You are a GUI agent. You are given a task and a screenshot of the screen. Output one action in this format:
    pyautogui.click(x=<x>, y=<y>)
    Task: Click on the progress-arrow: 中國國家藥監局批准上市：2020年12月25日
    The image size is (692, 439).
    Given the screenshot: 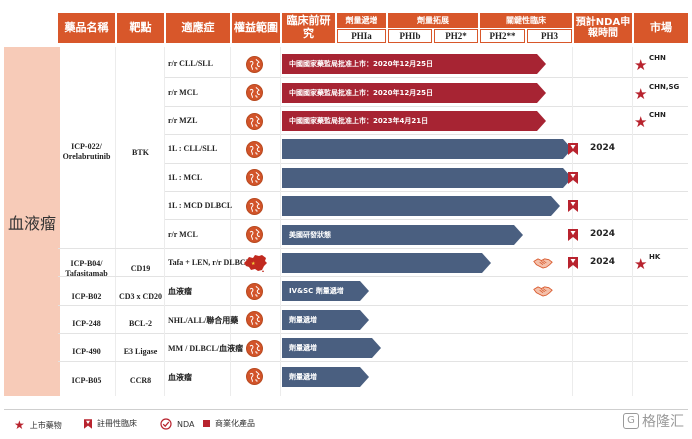 What is the action you would take?
    pyautogui.click(x=414, y=92)
    